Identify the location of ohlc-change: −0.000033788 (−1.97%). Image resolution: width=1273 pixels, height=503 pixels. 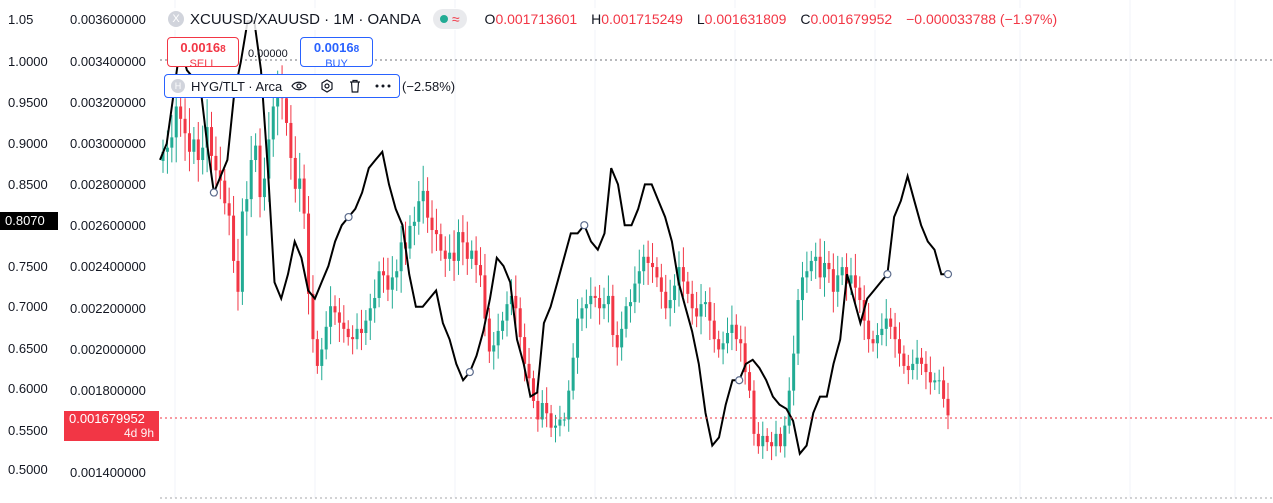
(982, 19).